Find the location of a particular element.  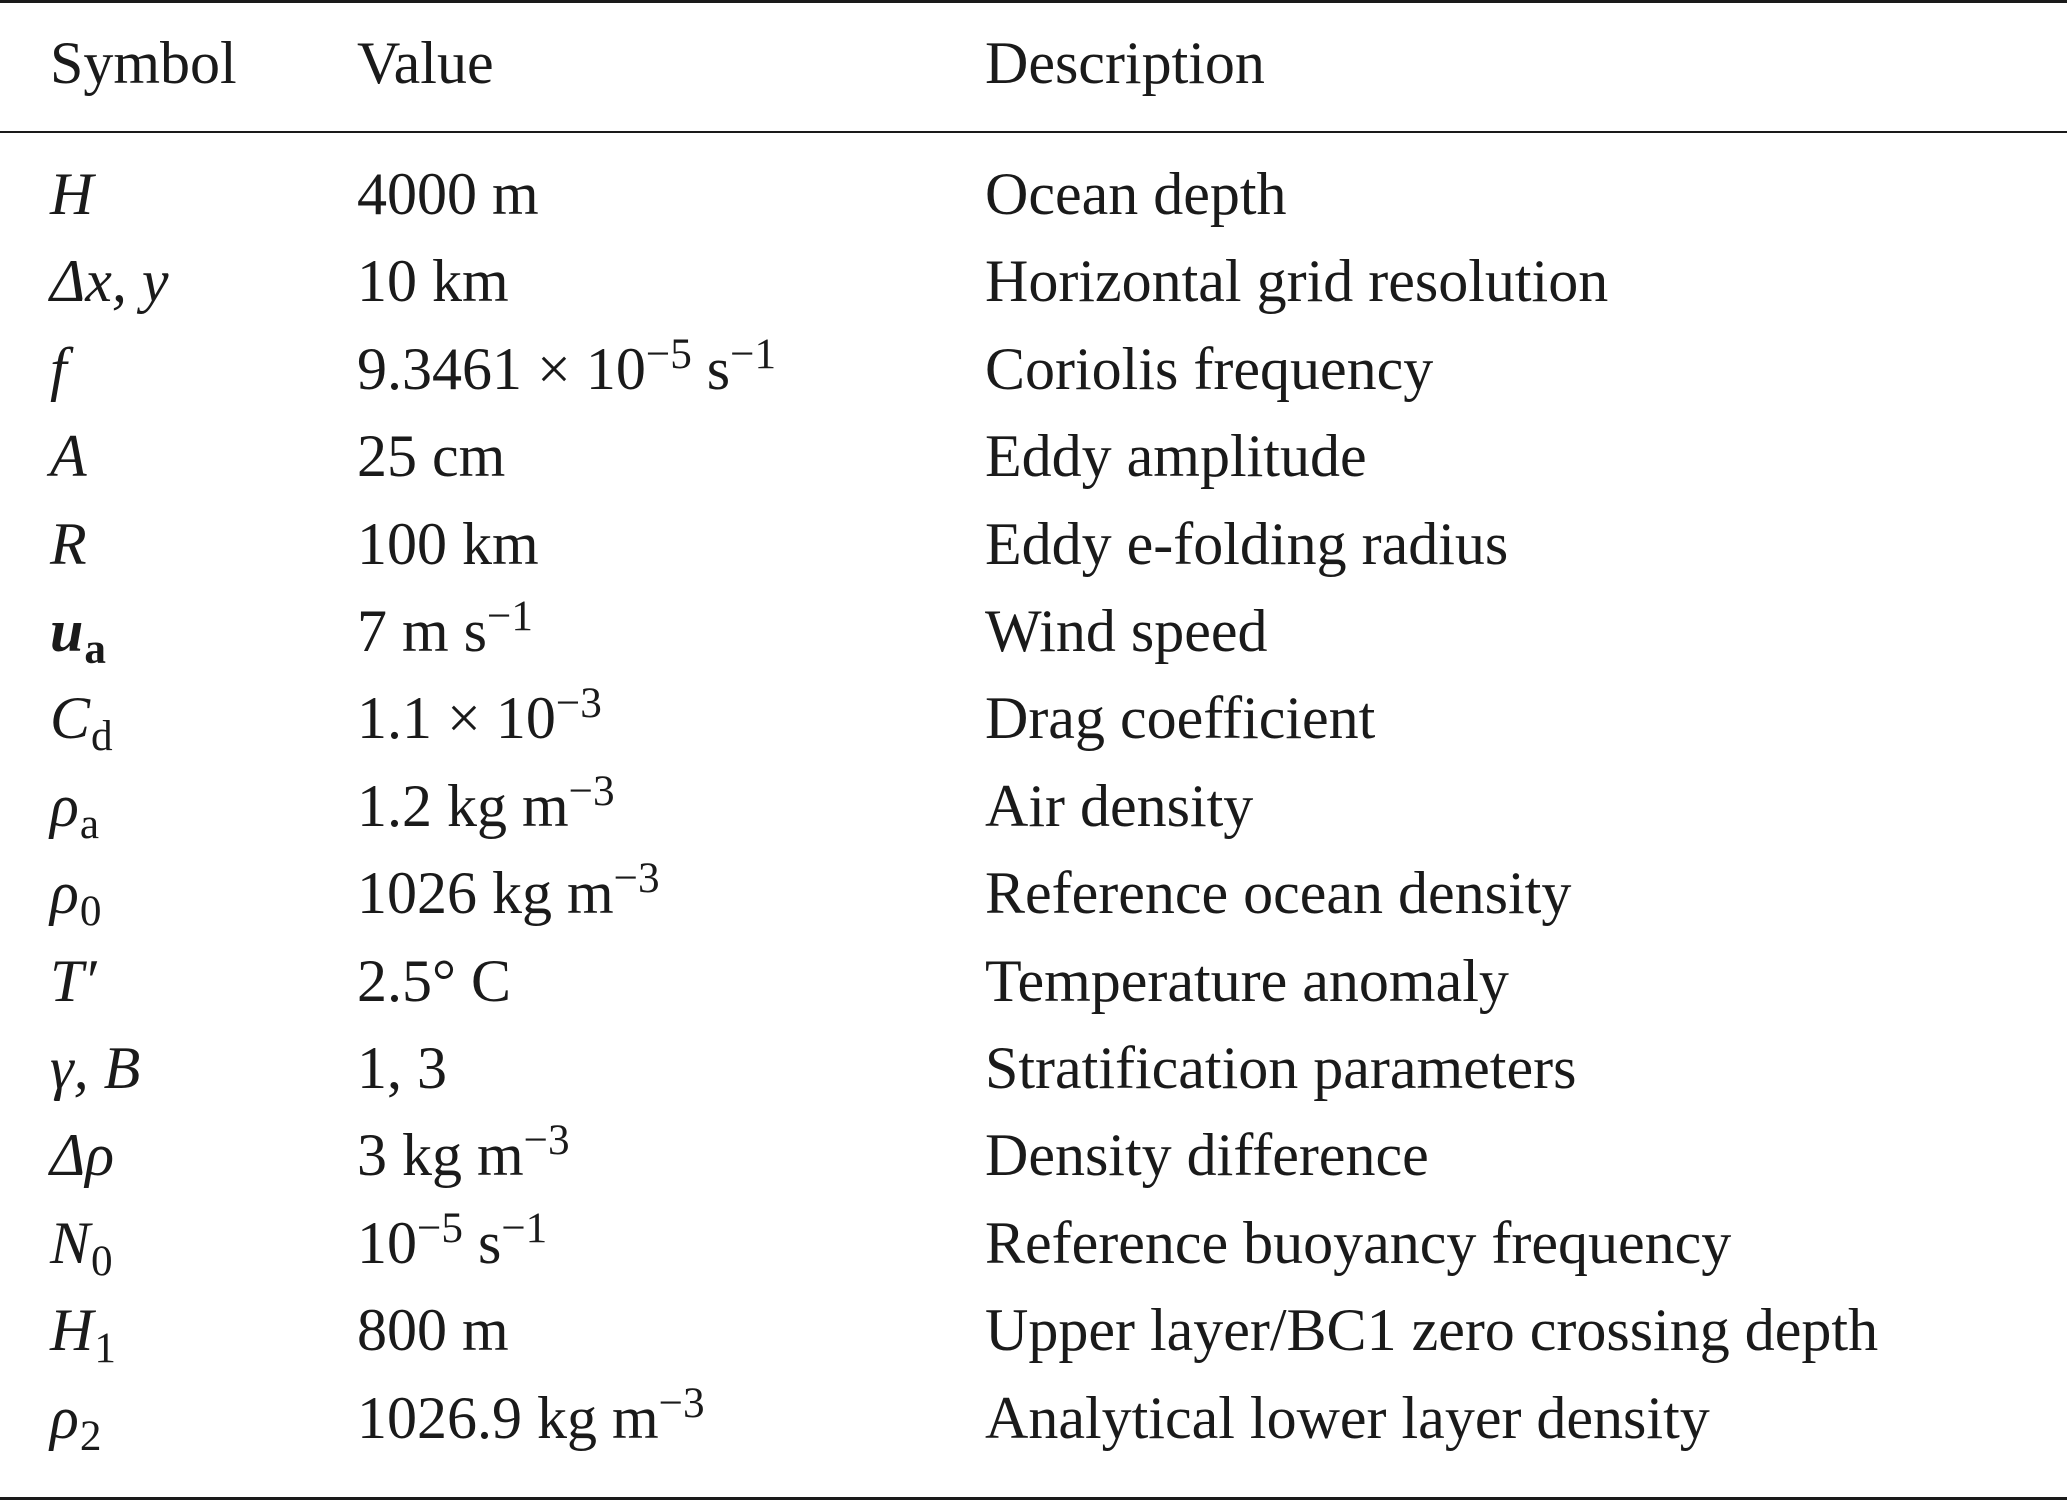

value-text: 1026 kg m is located at coordinates (485, 893).